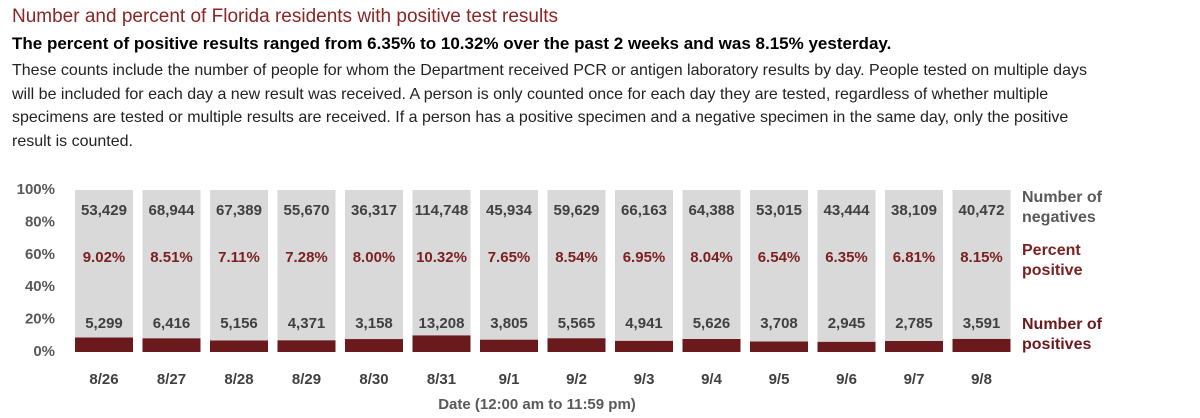 Image resolution: width=1200 pixels, height=418 pixels. I want to click on negatives-label: 59,629, so click(577, 210).